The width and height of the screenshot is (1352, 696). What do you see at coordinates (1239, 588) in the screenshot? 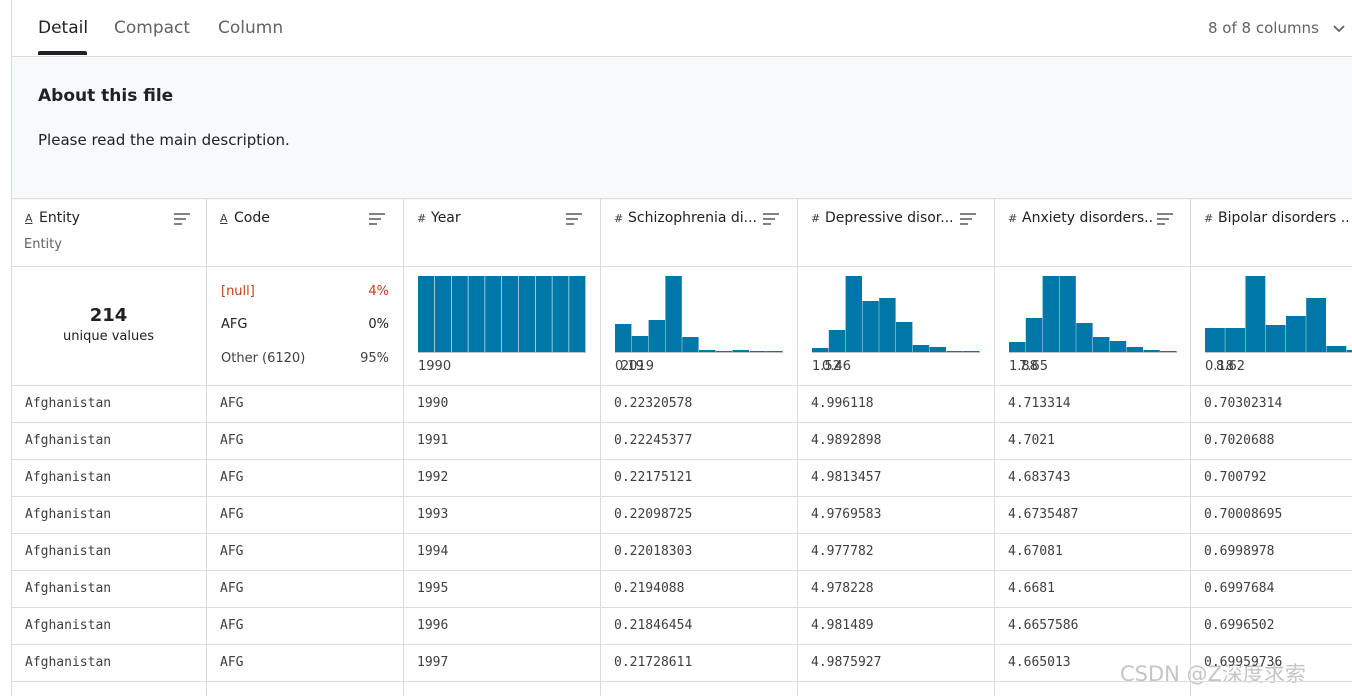
I see `cell: 0.6997684` at bounding box center [1239, 588].